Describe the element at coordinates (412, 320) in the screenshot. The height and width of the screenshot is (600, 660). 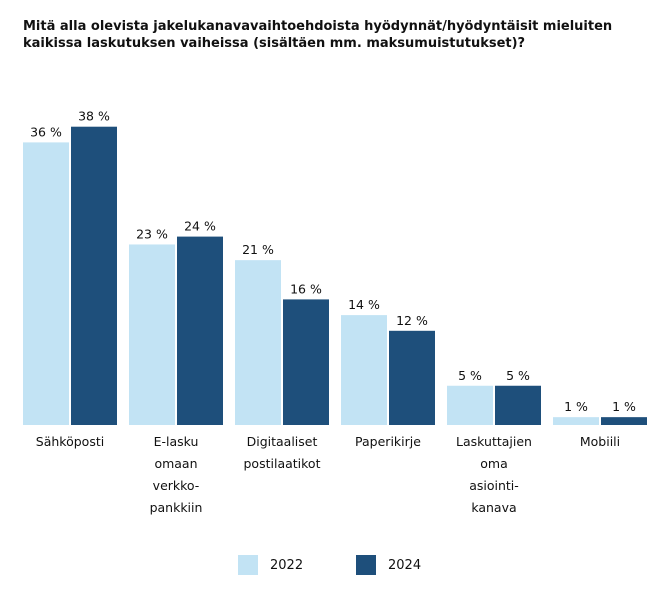
I see `value-label-2024-3: 12 %` at that location.